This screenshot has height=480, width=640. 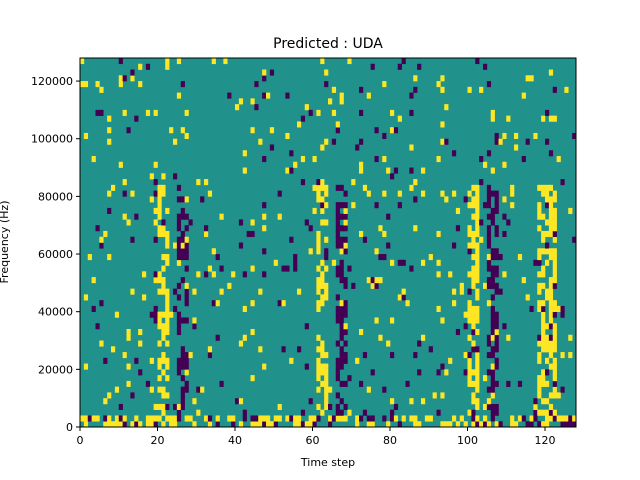 I want to click on x-tick-label: 40, so click(x=235, y=440).